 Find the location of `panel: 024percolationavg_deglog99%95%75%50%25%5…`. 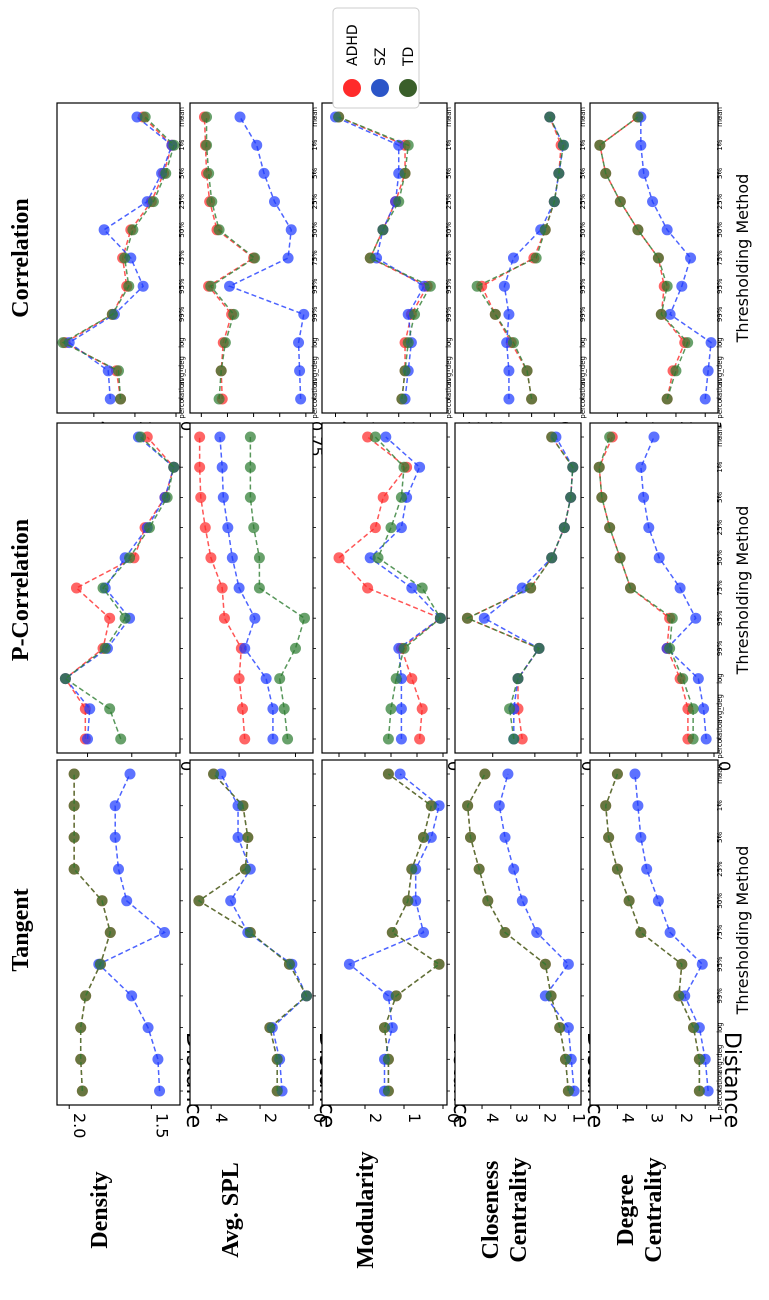

panel: 024percolationavg_deglog99%95%75%50%25%5… is located at coordinates (126, 267).